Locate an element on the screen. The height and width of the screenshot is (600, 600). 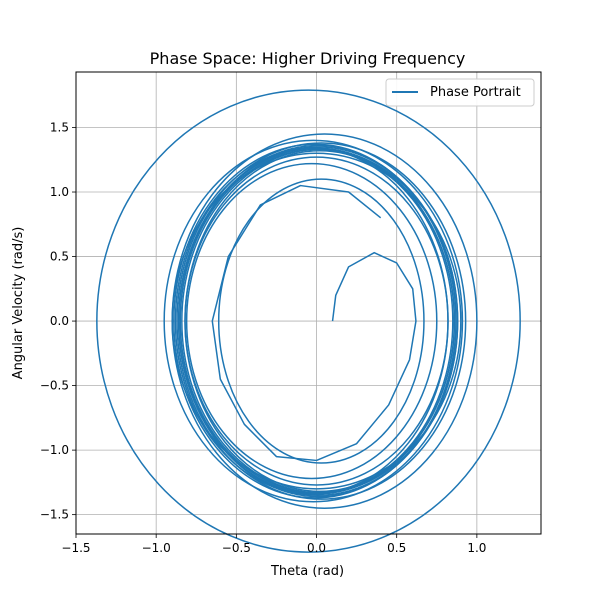
x-axis-label: Theta (rad) is located at coordinates (307, 571).